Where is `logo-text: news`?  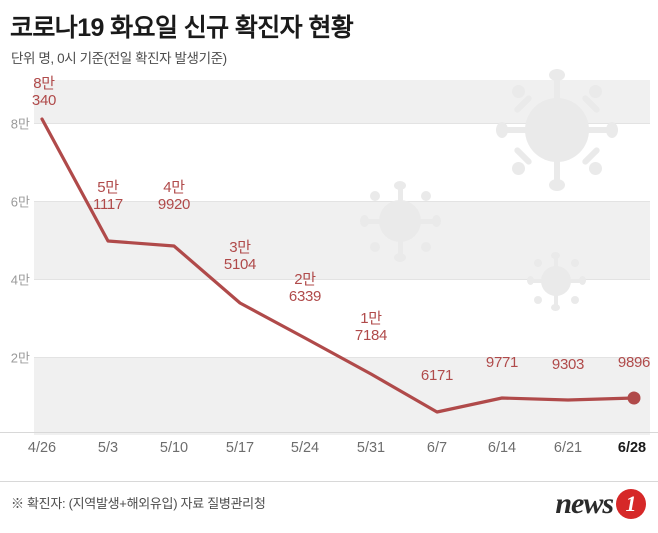
logo-text: news is located at coordinates (584, 503).